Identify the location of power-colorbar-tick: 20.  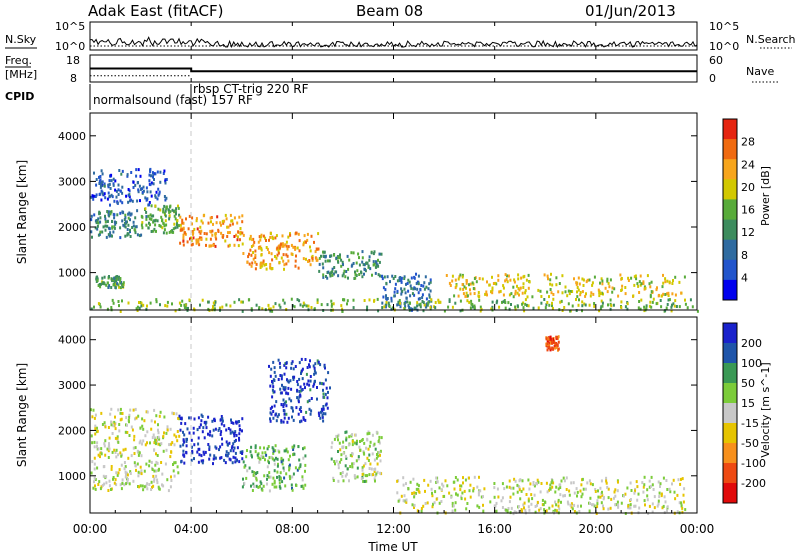
(748, 187).